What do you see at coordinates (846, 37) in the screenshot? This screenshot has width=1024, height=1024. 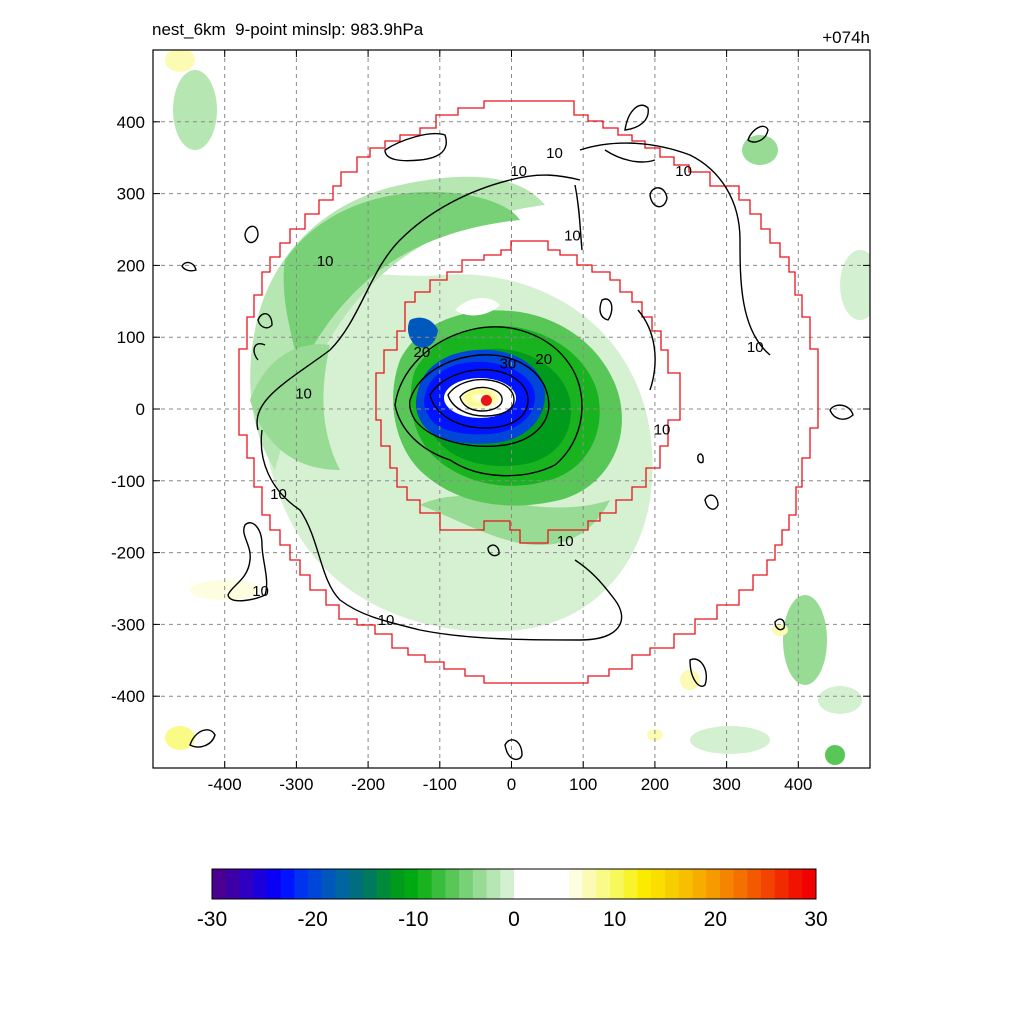 I see `forecast-hour-label: +074h` at bounding box center [846, 37].